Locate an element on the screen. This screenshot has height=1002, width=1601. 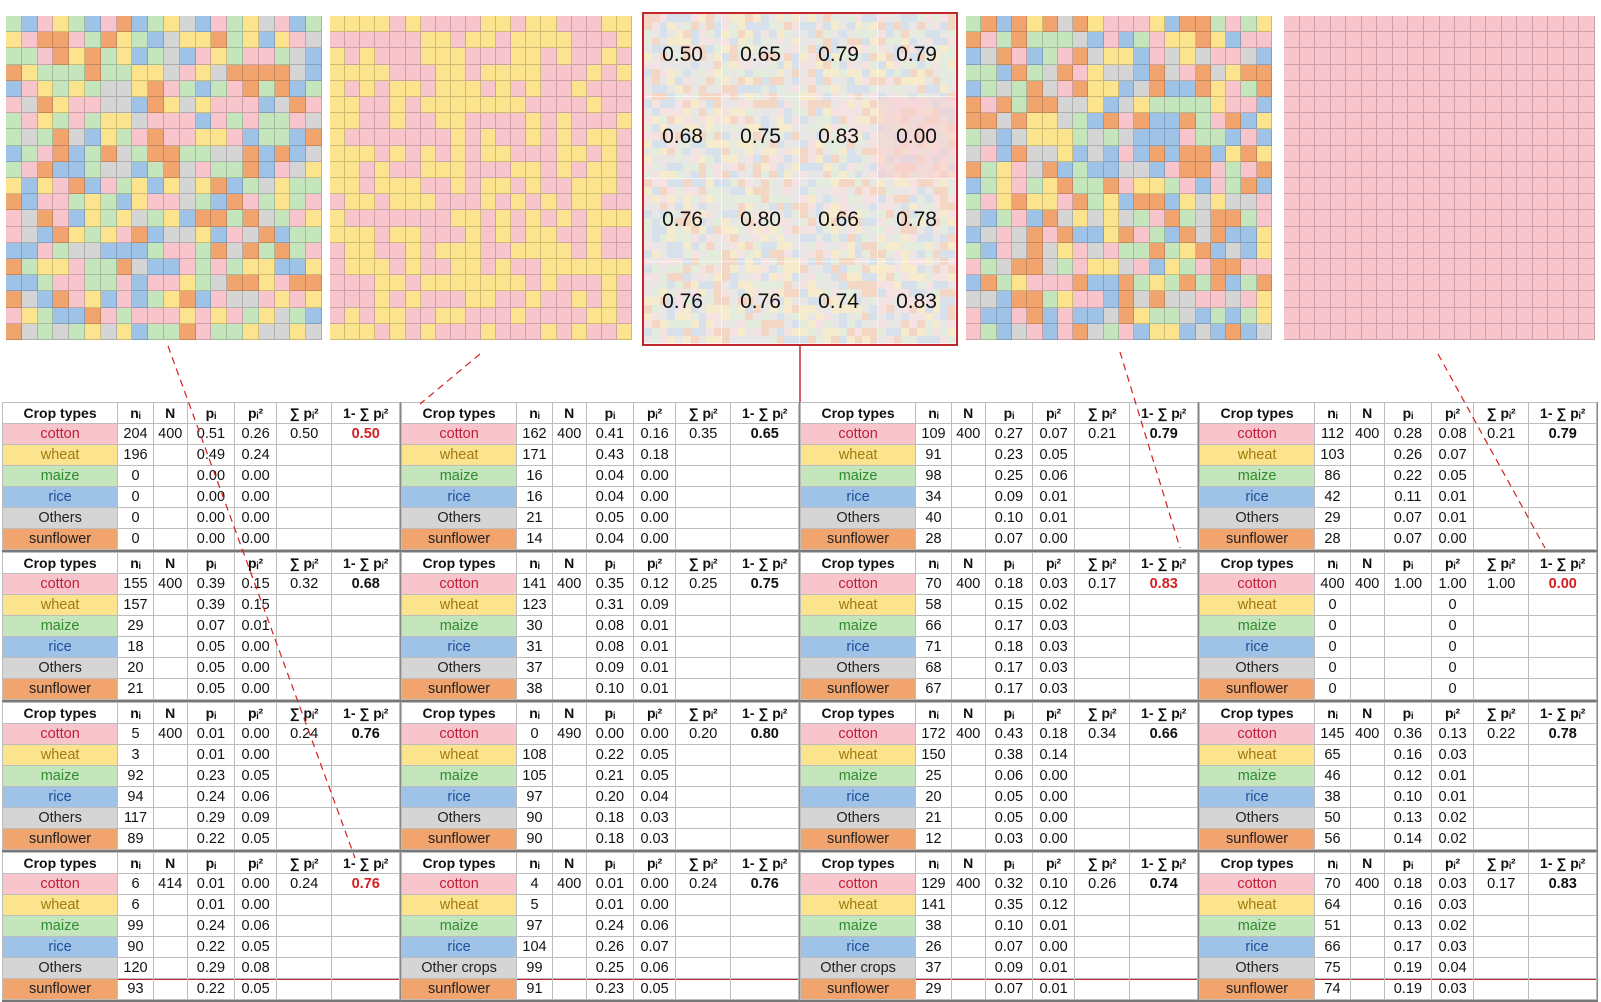
proportion-cell: 0.22 is located at coordinates (211, 947).